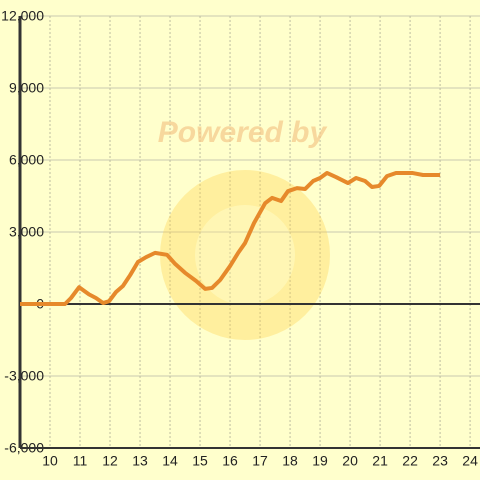 The height and width of the screenshot is (480, 480). What do you see at coordinates (320, 461) in the screenshot?
I see `x-tick-label: 19` at bounding box center [320, 461].